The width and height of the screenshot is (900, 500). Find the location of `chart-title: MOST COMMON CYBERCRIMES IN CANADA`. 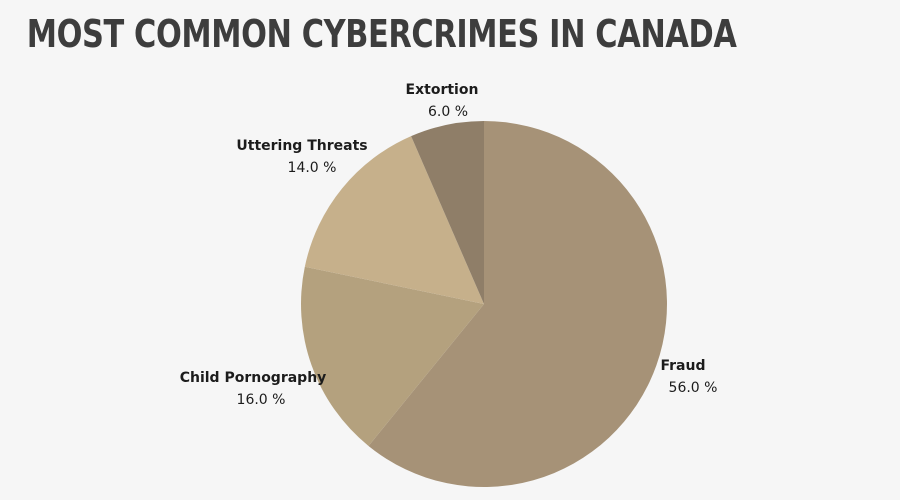

chart-title: MOST COMMON CYBERCRIMES IN CANADA is located at coordinates (381, 34).